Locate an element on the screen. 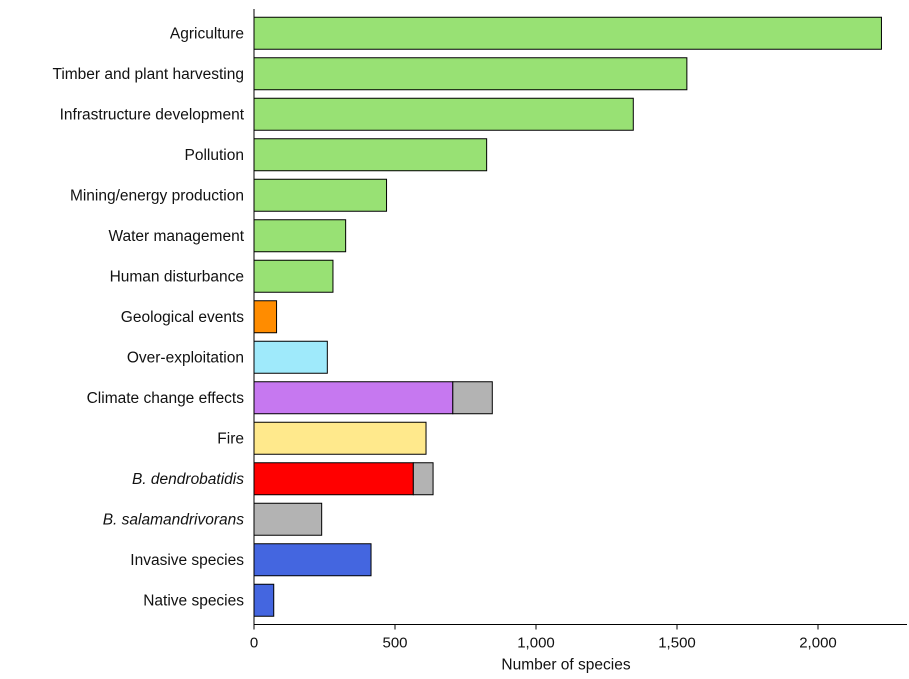 This screenshot has width=909, height=679. category-label: Climate change effects is located at coordinates (166, 398).